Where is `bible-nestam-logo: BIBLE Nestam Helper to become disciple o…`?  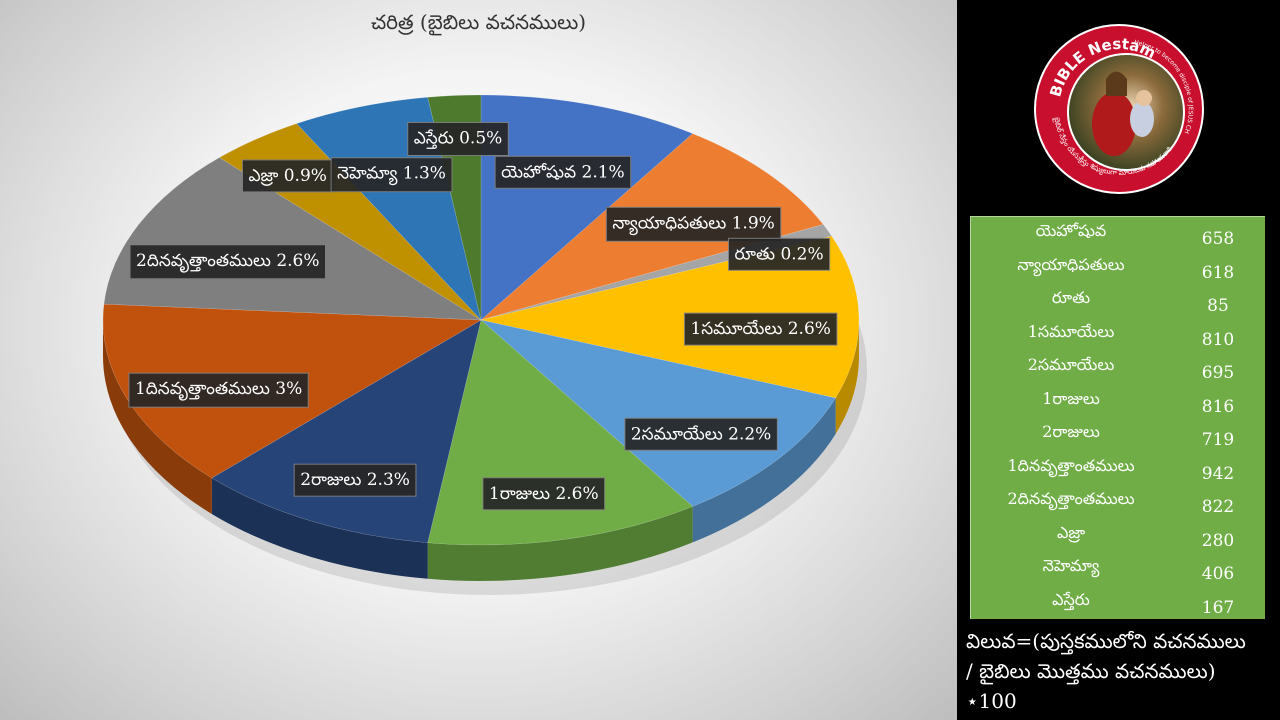
bible-nestam-logo: BIBLE Nestam Helper to become disciple o… is located at coordinates (1117, 106).